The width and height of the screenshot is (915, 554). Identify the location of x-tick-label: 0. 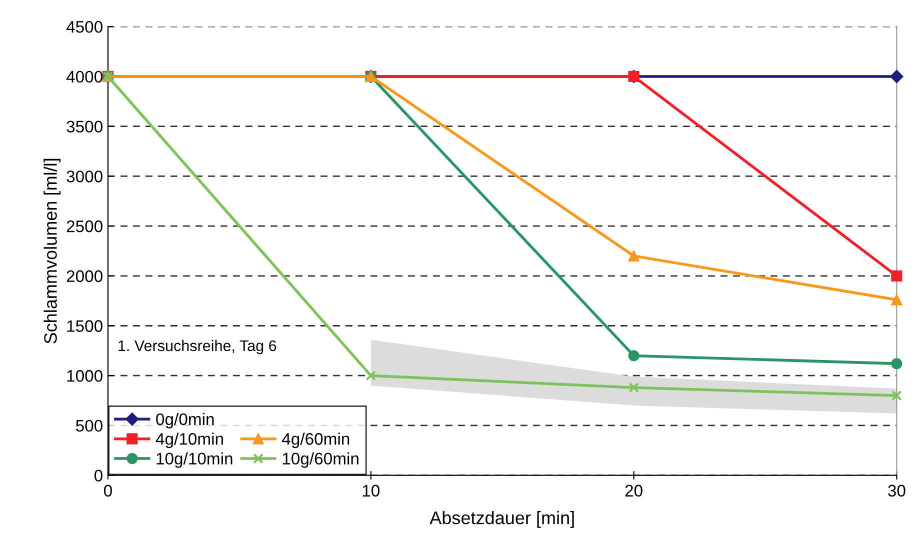
(108, 490).